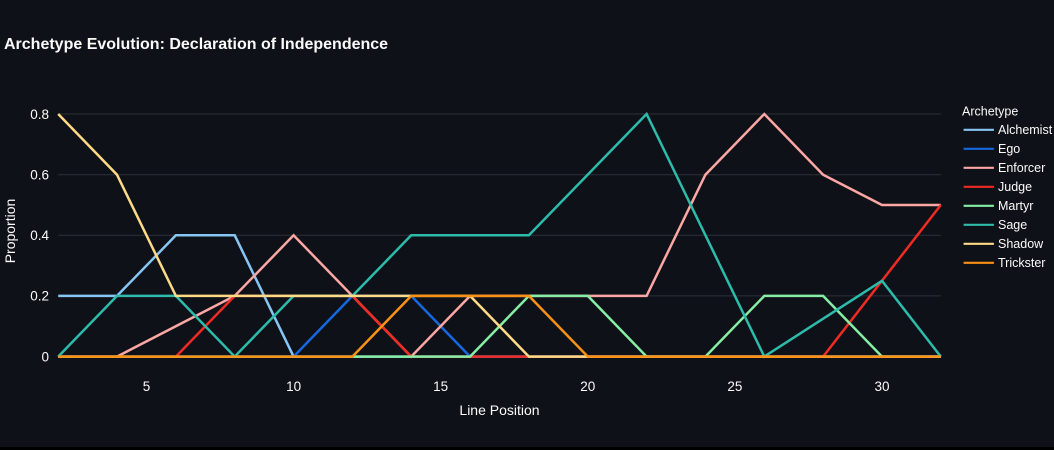 This screenshot has width=1054, height=450. I want to click on svg-text: 25, so click(734, 386).